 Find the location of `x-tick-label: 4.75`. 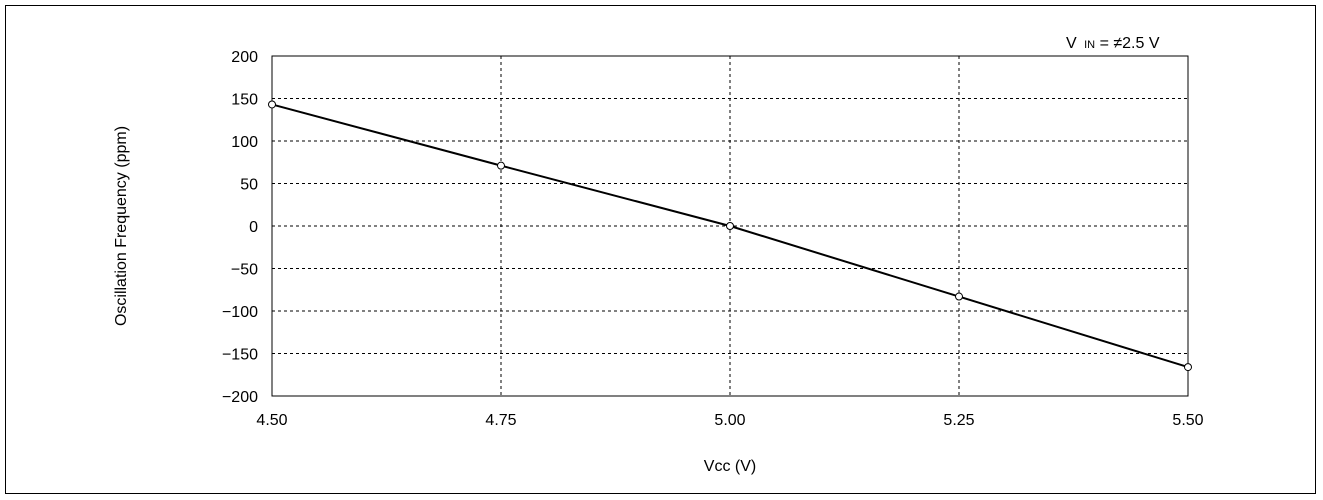

x-tick-label: 4.75 is located at coordinates (500, 420).